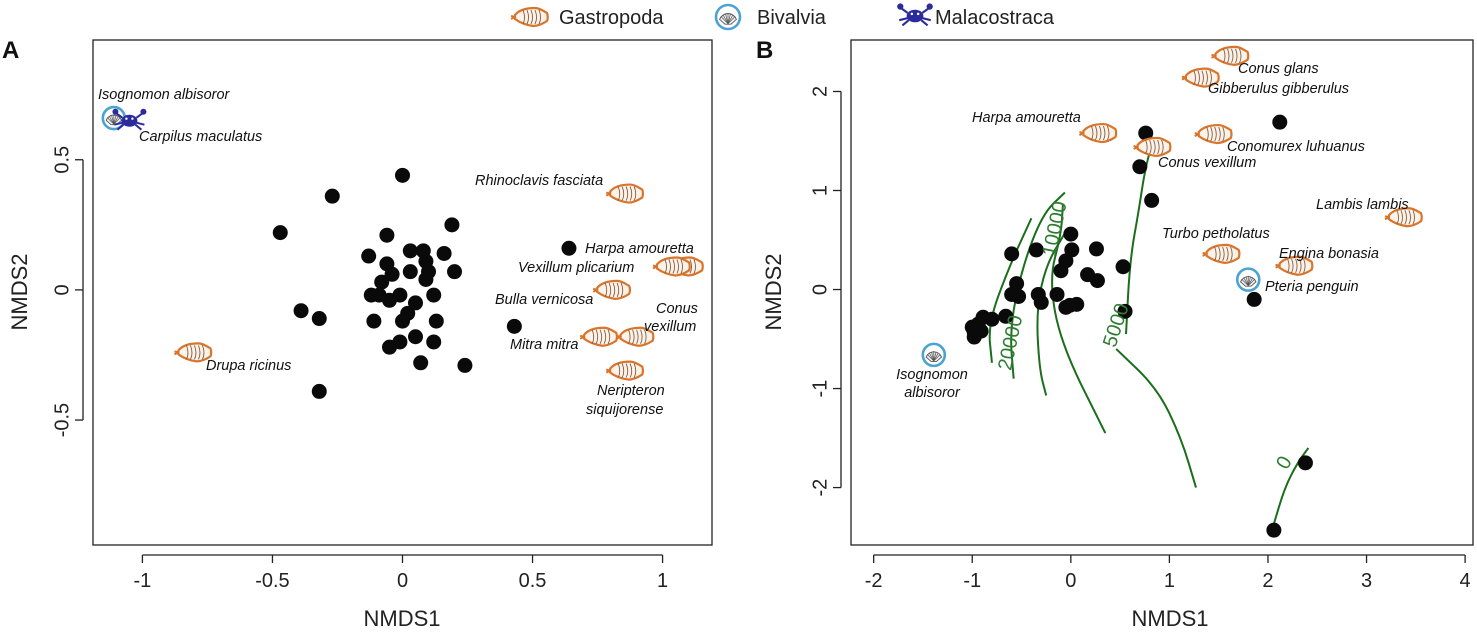 This screenshot has height=641, width=1477. I want to click on legend-label-bivalvia: Bivalvia, so click(792, 18).